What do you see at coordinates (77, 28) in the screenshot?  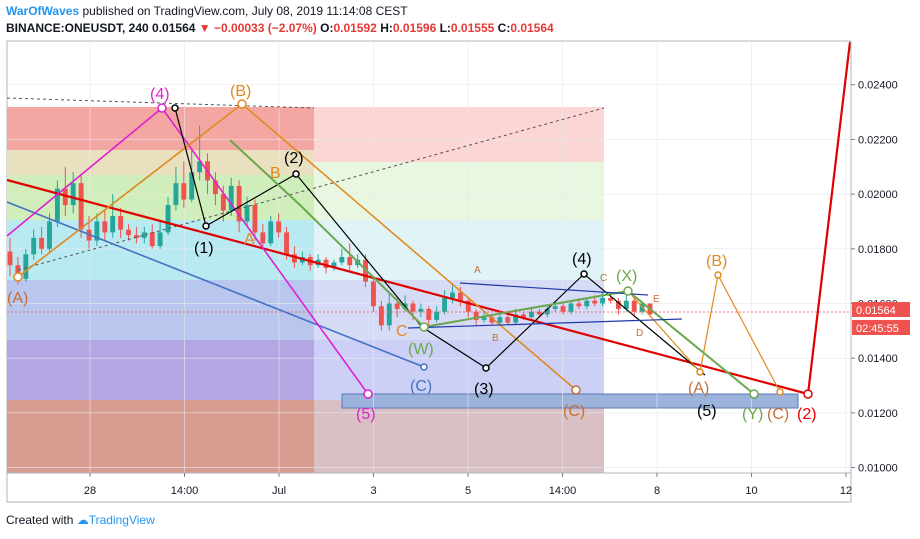 I see `symbol: BINANCE:ONEUSDT, 240` at bounding box center [77, 28].